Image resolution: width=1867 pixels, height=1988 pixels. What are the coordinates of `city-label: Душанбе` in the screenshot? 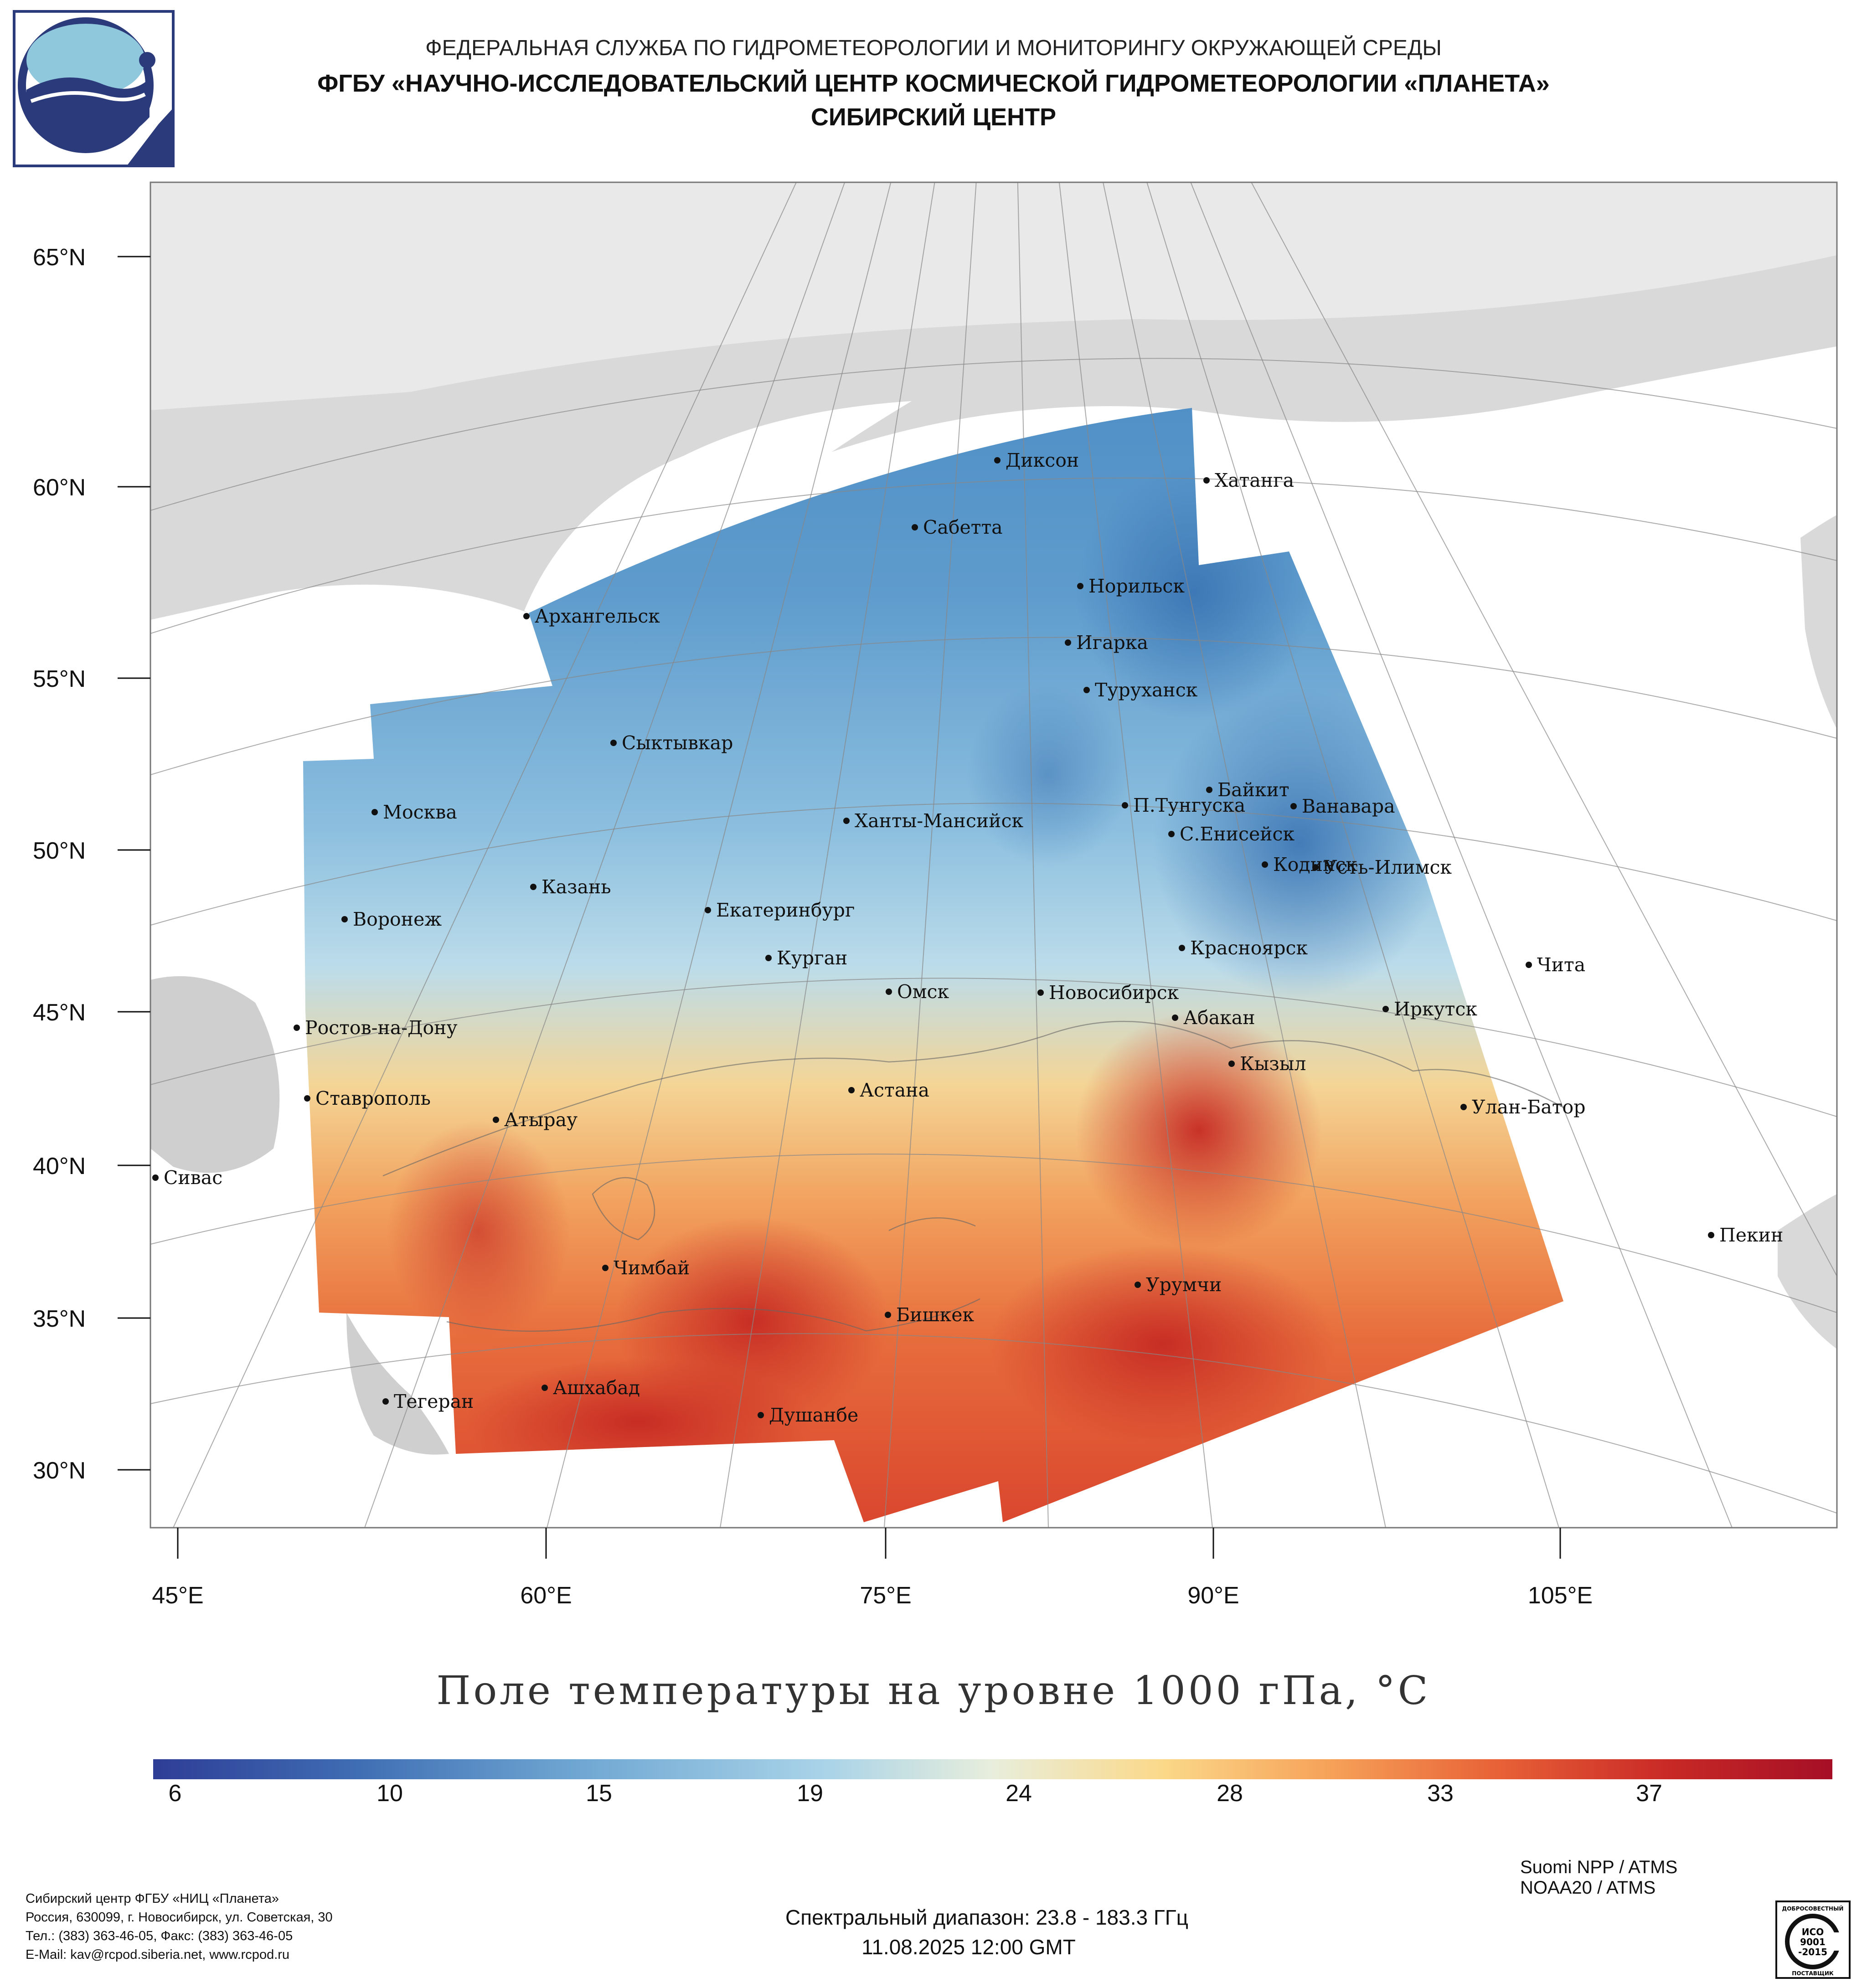 It's located at (813, 1415).